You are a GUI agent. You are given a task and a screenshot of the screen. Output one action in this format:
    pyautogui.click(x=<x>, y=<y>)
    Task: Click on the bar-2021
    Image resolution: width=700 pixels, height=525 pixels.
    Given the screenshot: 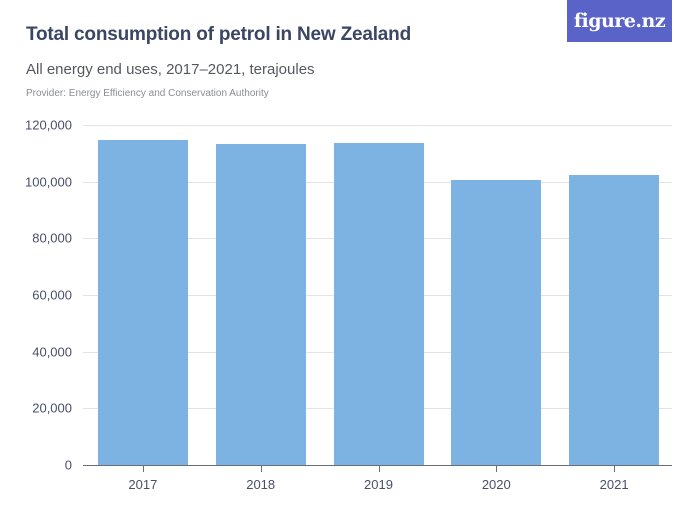 What is the action you would take?
    pyautogui.click(x=614, y=320)
    